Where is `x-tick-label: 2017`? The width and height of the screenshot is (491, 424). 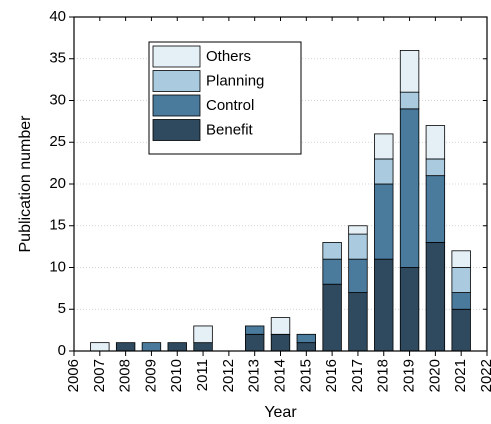
x-tick-label: 2017 is located at coordinates (357, 375).